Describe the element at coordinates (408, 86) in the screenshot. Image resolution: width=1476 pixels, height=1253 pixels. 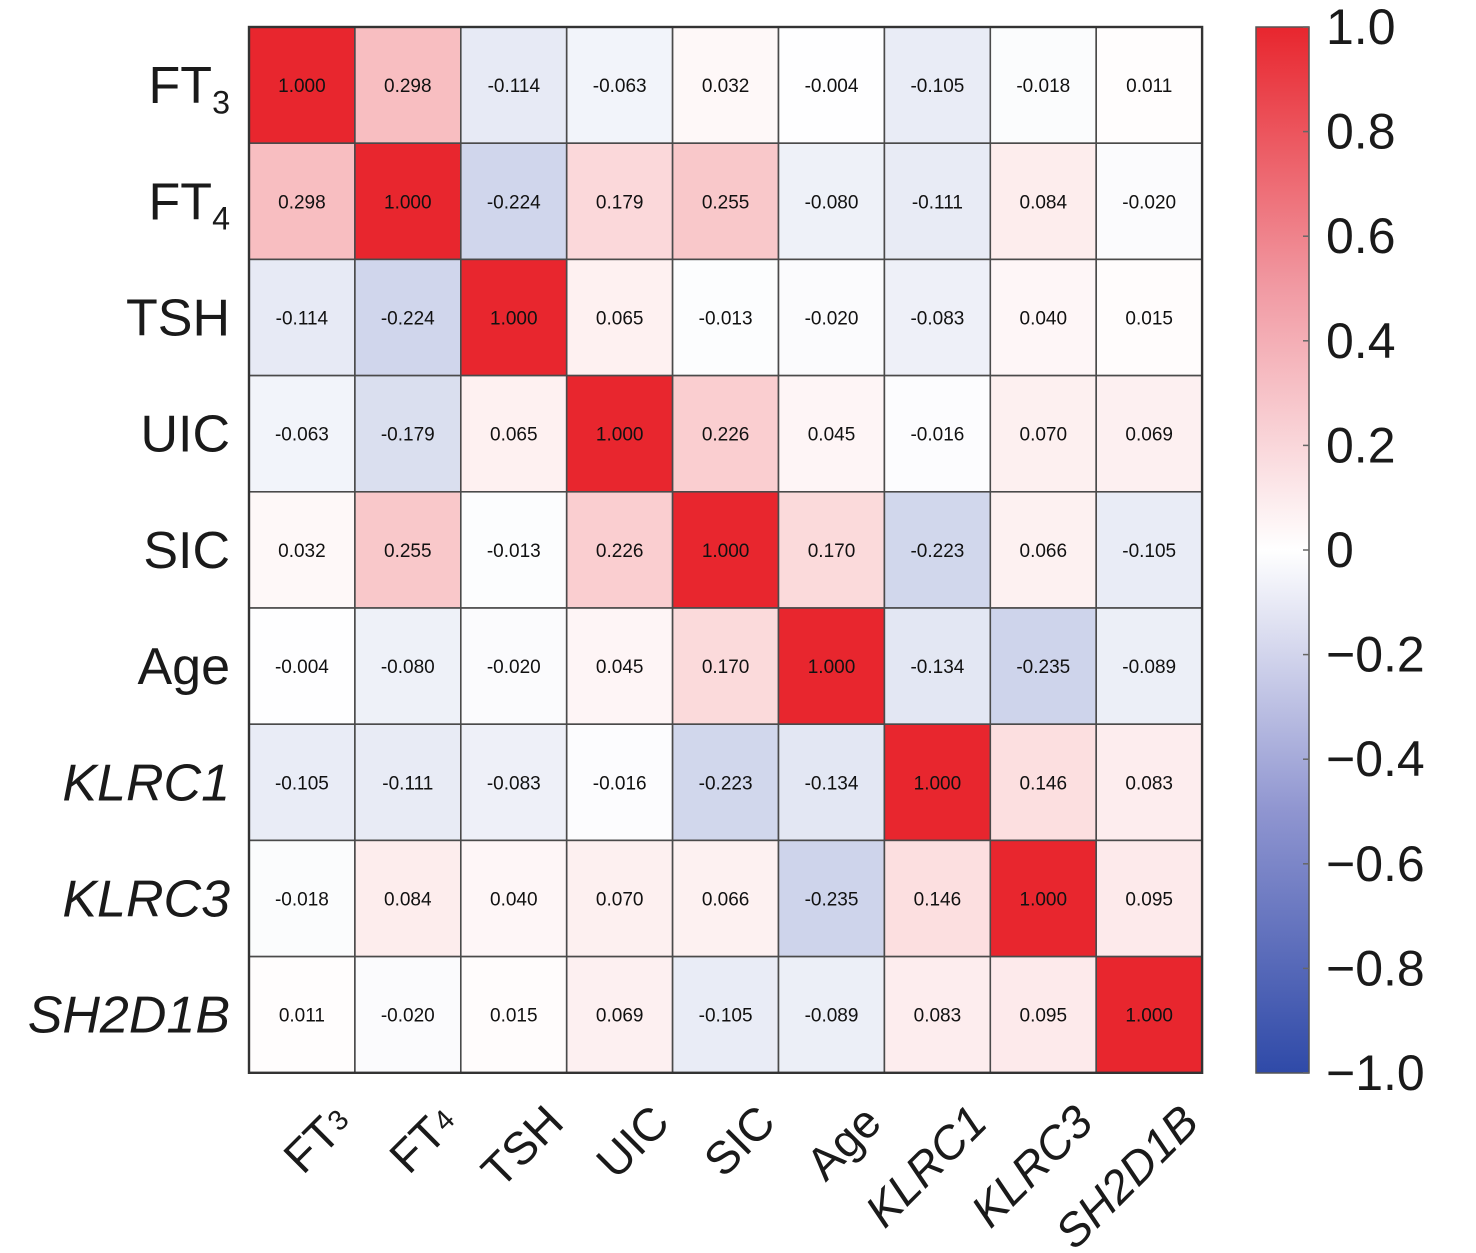
I see `cell-value-label: 0.298` at that location.